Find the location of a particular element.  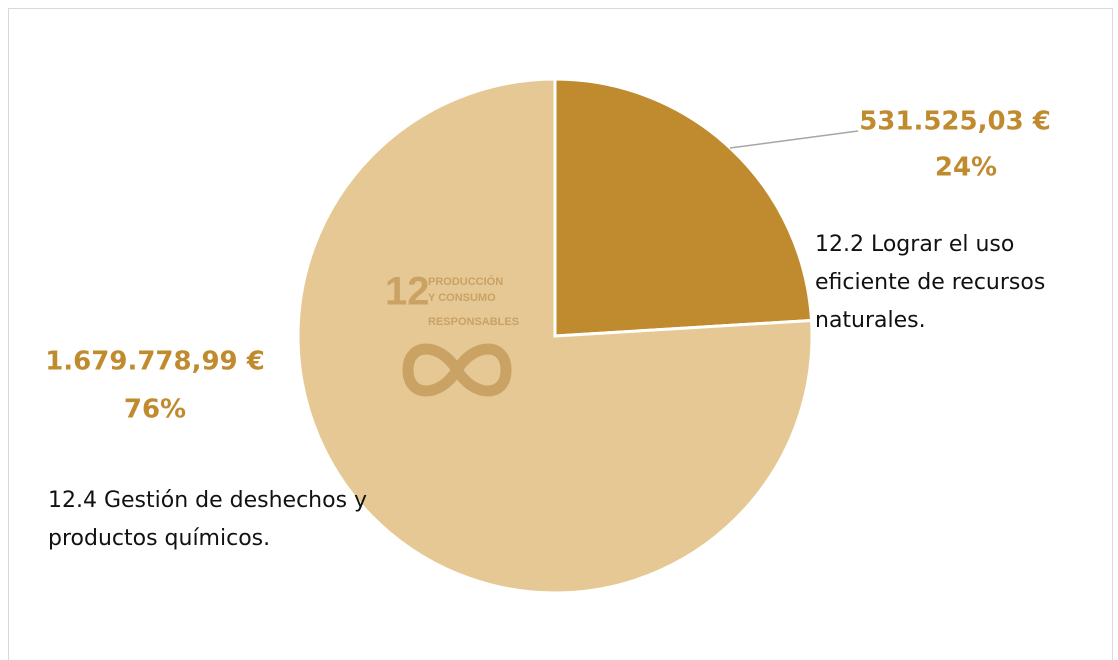

logo-line: RESPONSABLES is located at coordinates (473, 322).